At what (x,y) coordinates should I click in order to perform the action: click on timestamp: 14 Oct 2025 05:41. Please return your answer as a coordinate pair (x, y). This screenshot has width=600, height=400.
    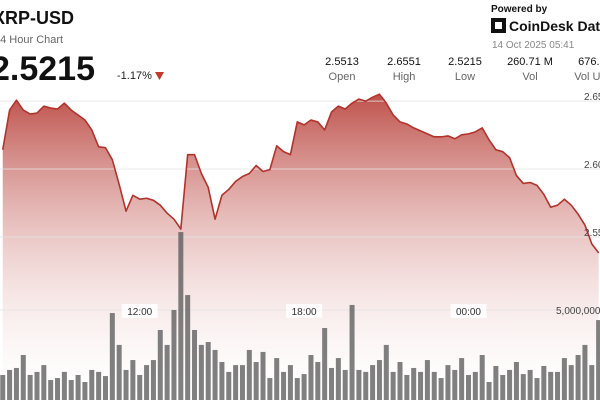
    Looking at the image, I should click on (533, 45).